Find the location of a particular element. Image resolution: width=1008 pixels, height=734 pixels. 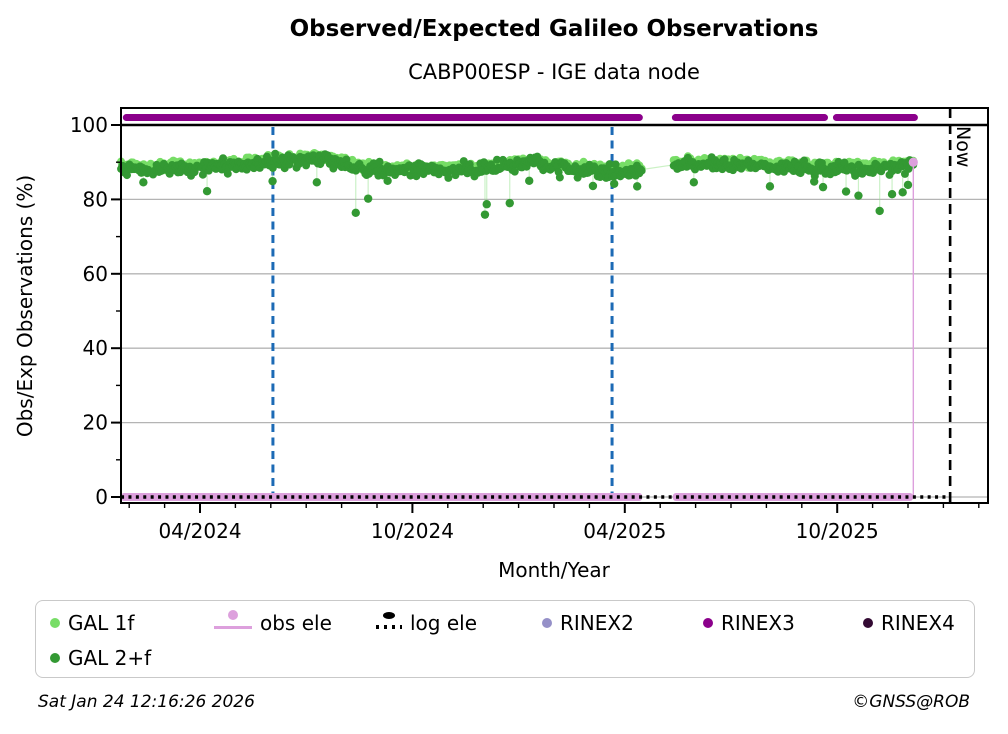

now-label: Now is located at coordinates (963, 146).